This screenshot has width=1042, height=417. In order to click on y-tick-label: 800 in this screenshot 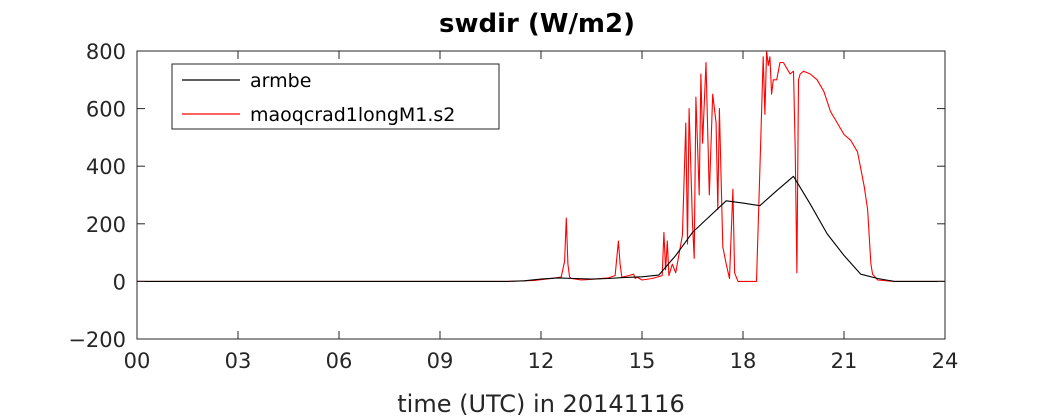, I will do `click(106, 52)`.